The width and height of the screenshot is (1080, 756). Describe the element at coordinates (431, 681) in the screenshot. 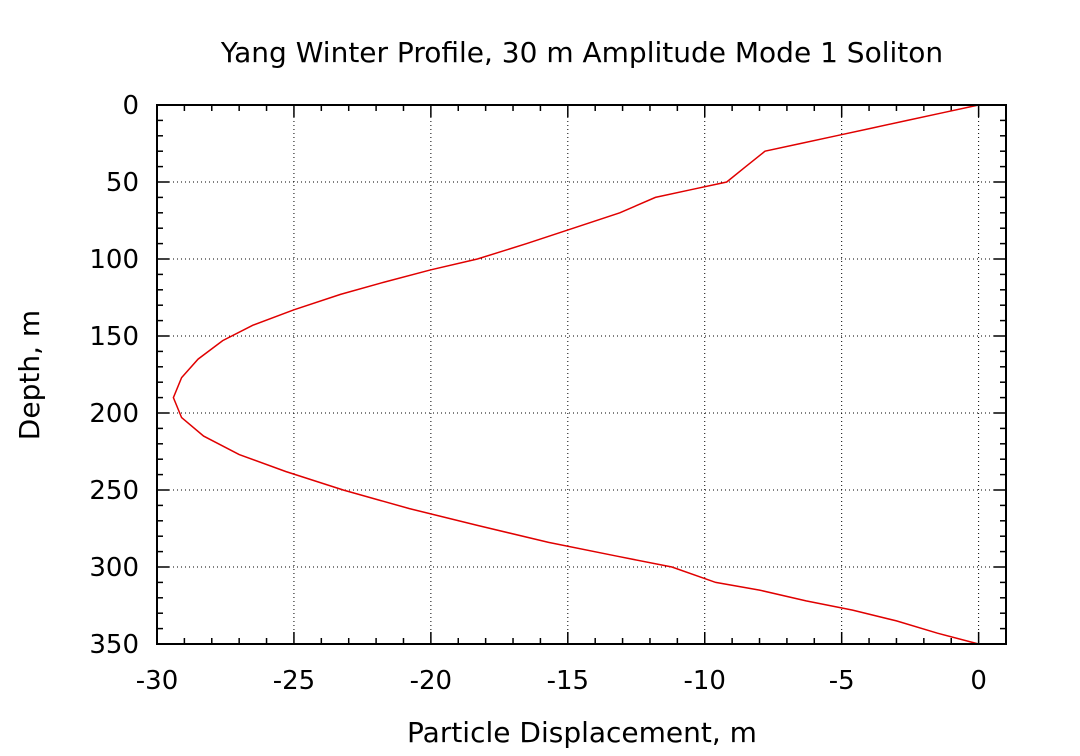

I see `x-tick-label: -20` at that location.